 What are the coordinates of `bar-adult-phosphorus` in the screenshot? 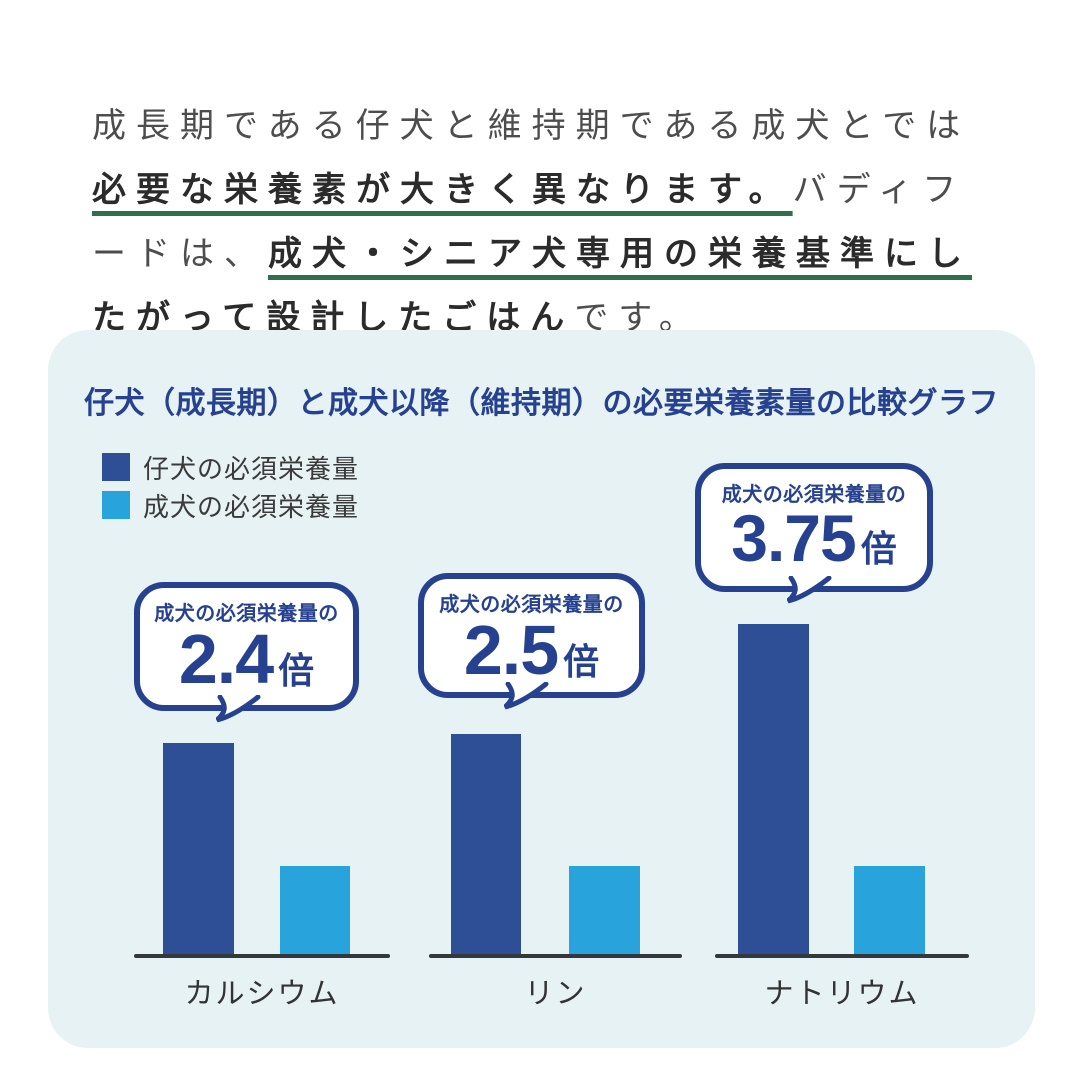 It's located at (604, 910).